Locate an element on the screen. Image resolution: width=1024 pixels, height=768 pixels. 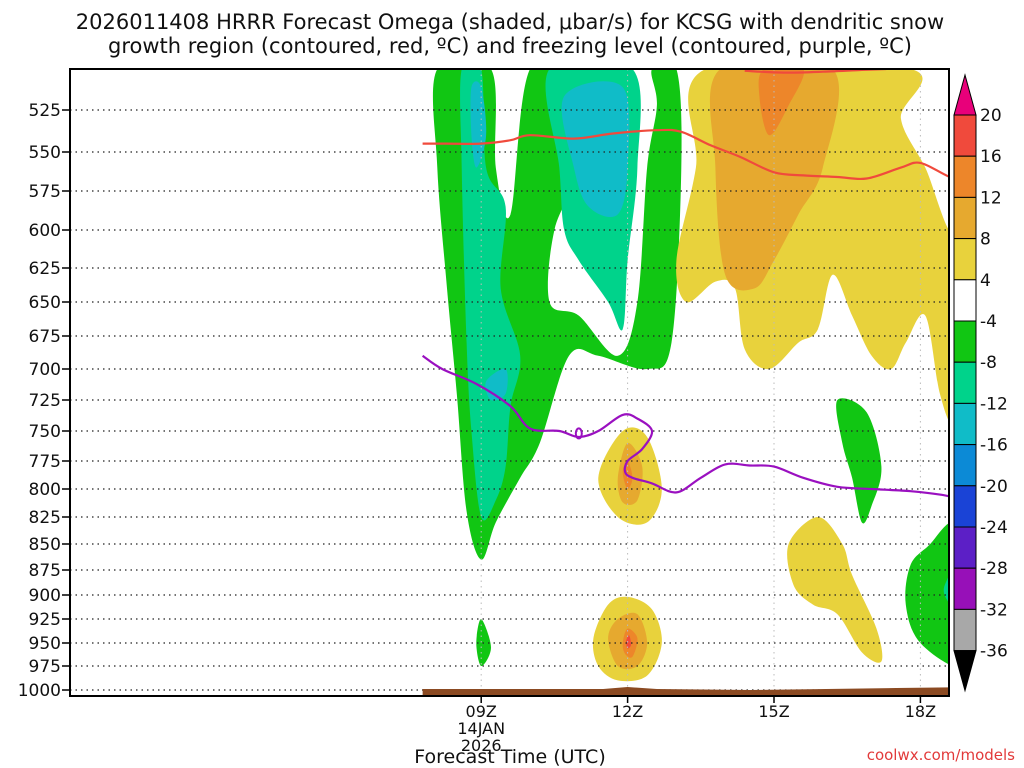
y-tick-label: 800 is located at coordinates (45, 490).